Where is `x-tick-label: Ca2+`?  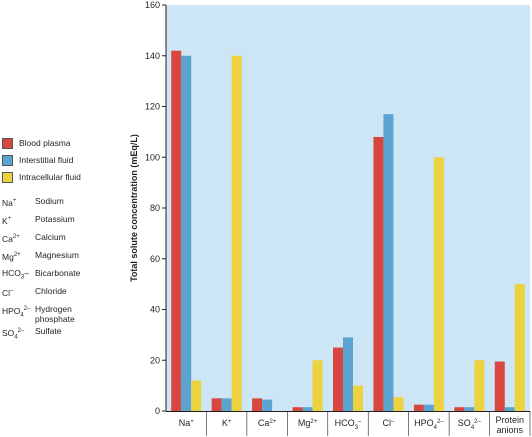
x-tick-label: Ca2+ is located at coordinates (267, 423).